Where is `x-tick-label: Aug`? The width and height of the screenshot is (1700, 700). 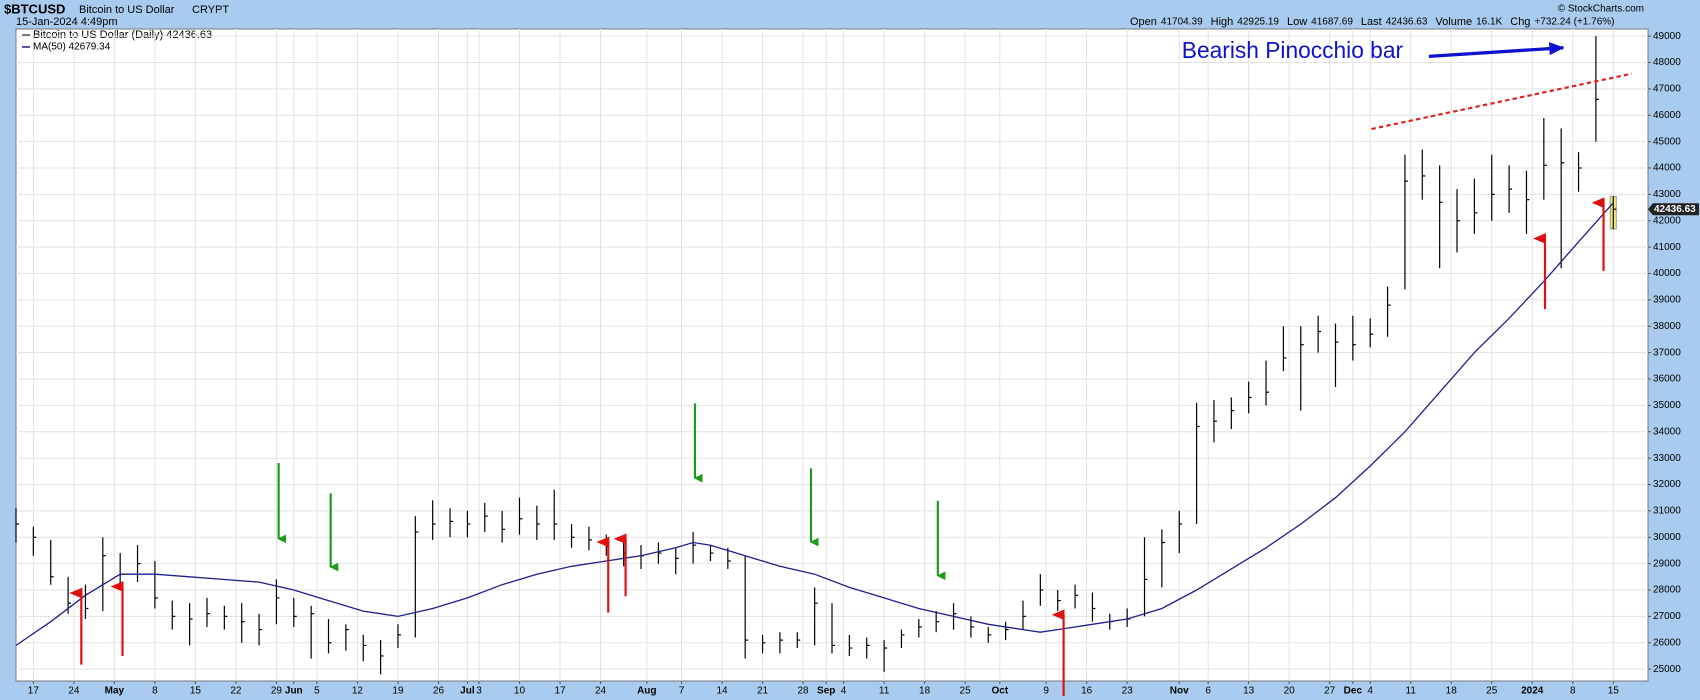
x-tick-label: Aug is located at coordinates (646, 691).